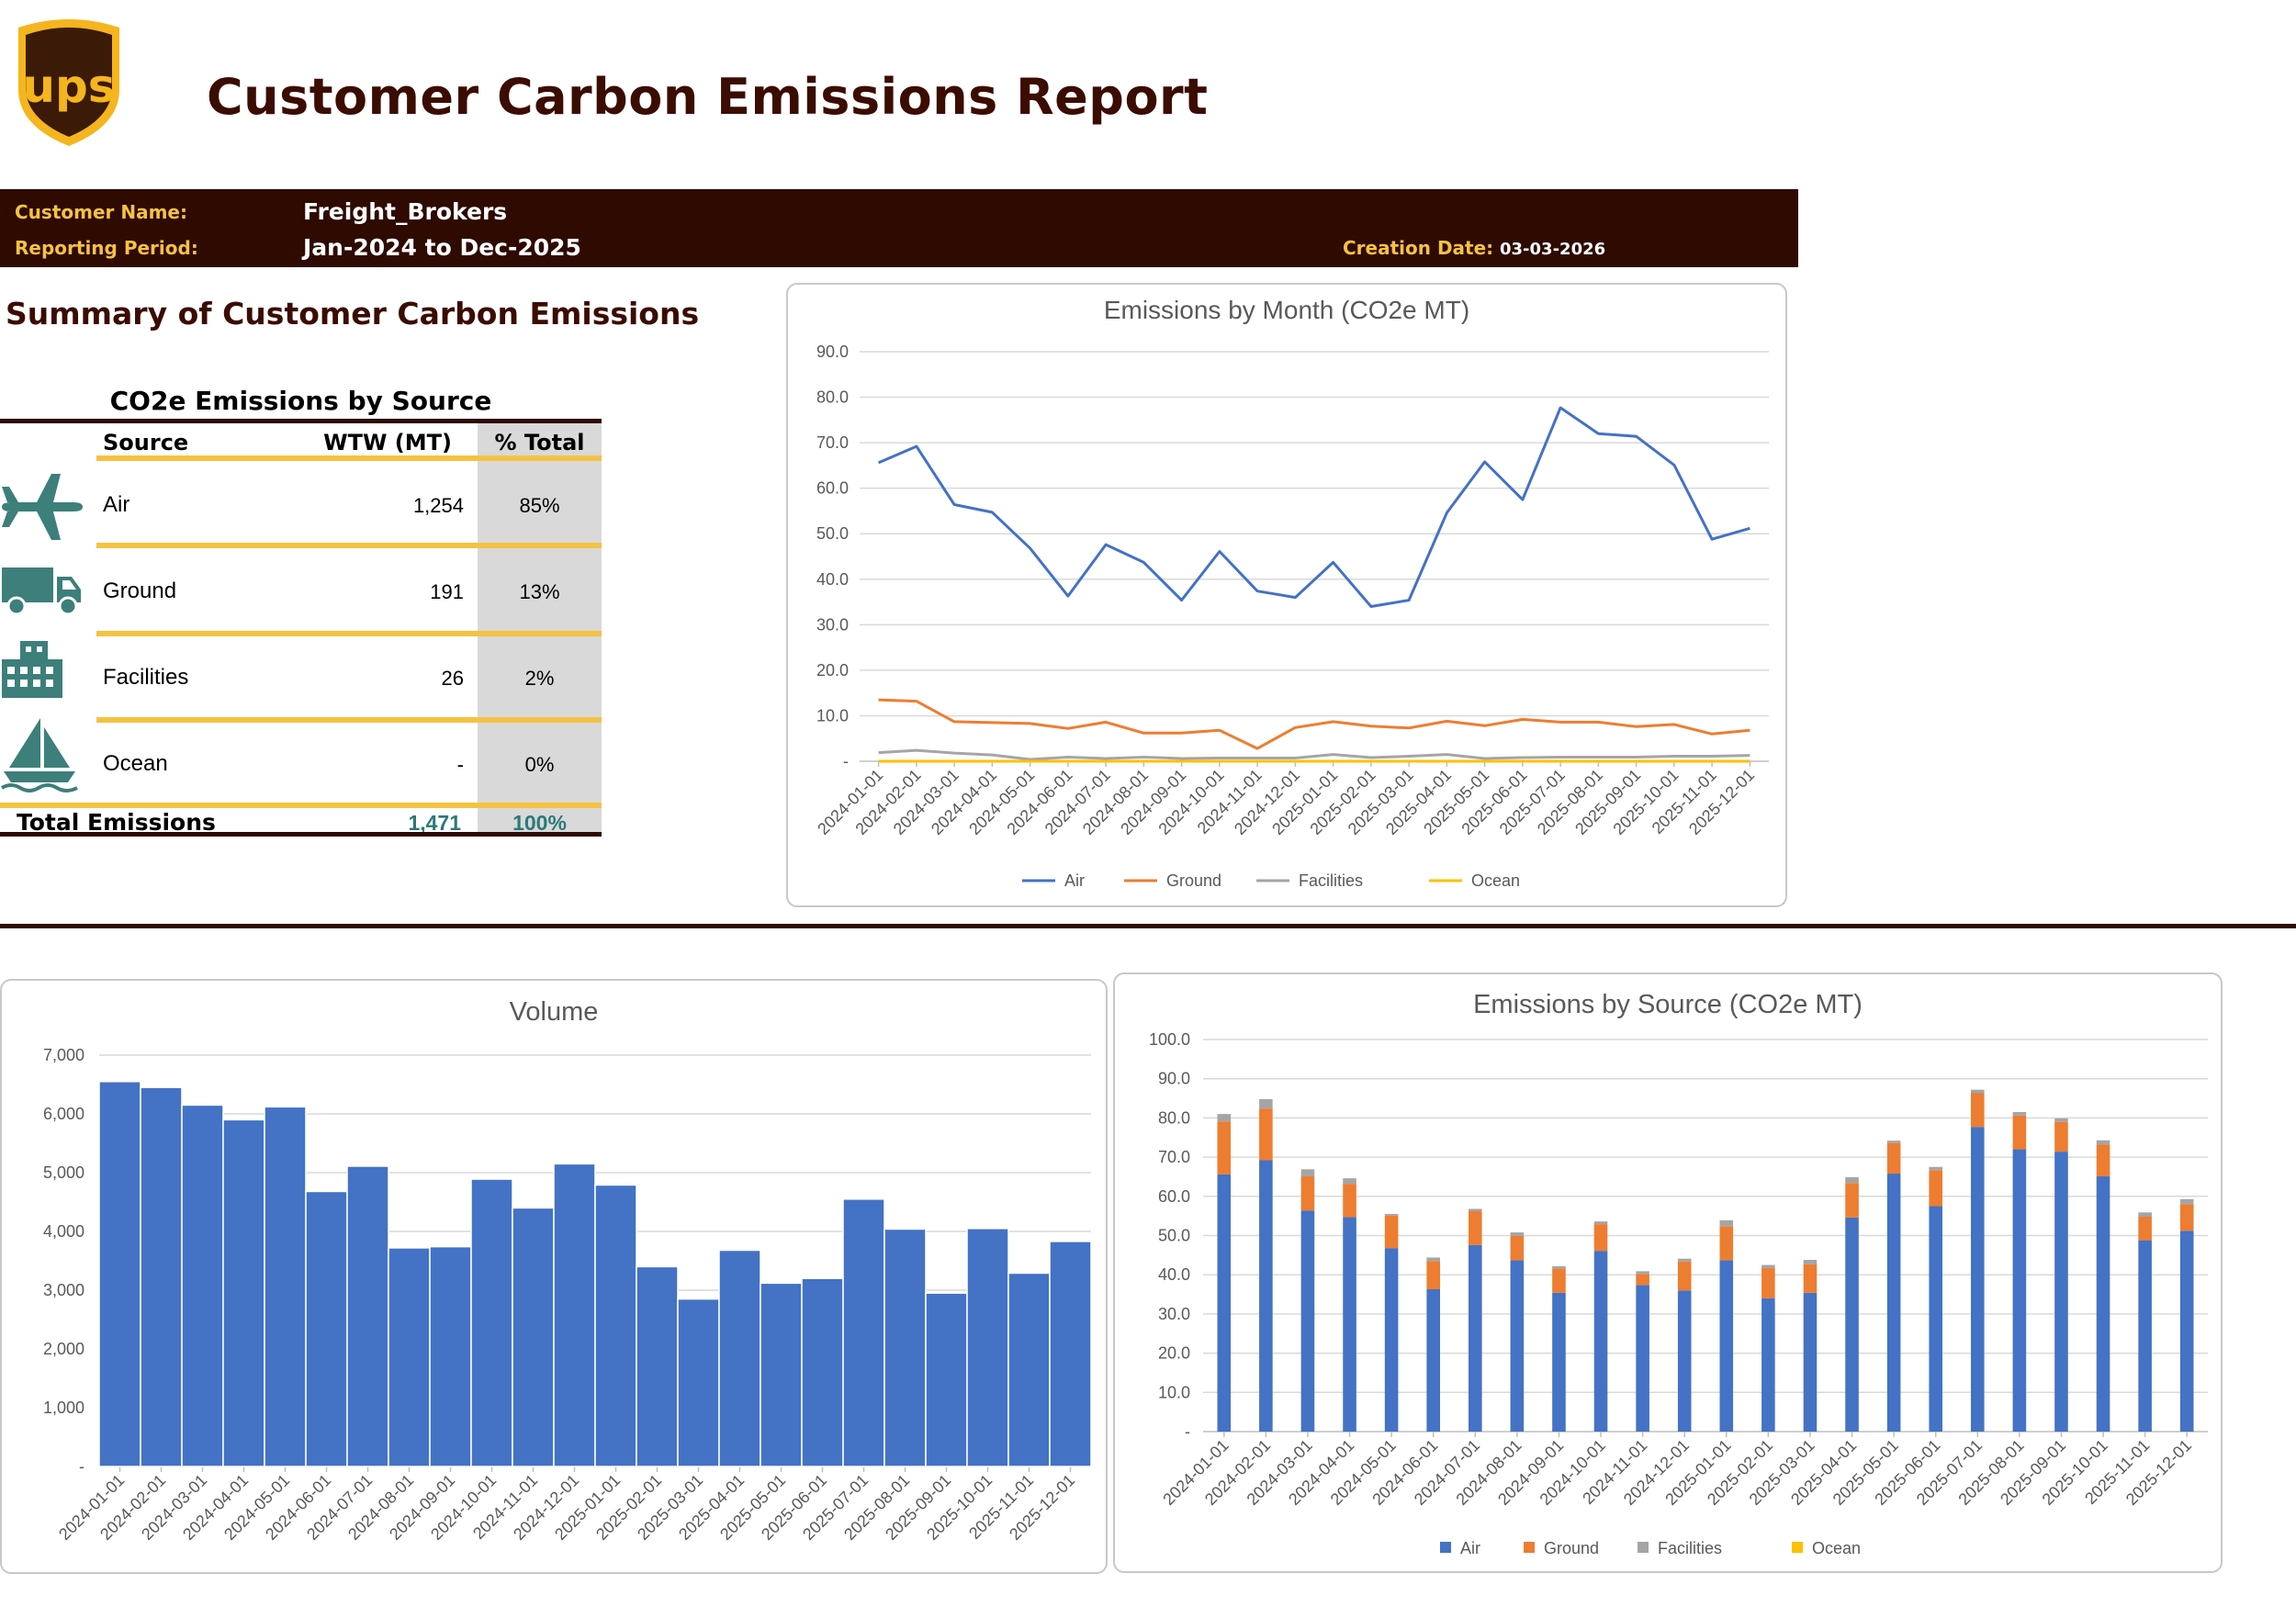 The width and height of the screenshot is (2296, 1607). I want to click on table-top-rule, so click(301, 421).